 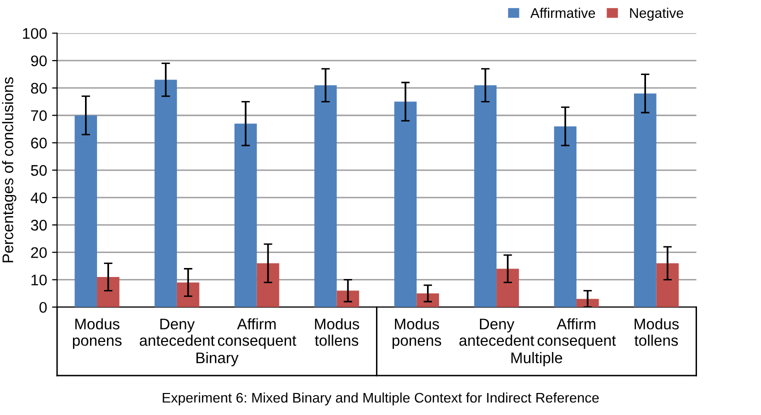 What do you see at coordinates (39, 280) in the screenshot?
I see `y-tick-label: 10` at bounding box center [39, 280].